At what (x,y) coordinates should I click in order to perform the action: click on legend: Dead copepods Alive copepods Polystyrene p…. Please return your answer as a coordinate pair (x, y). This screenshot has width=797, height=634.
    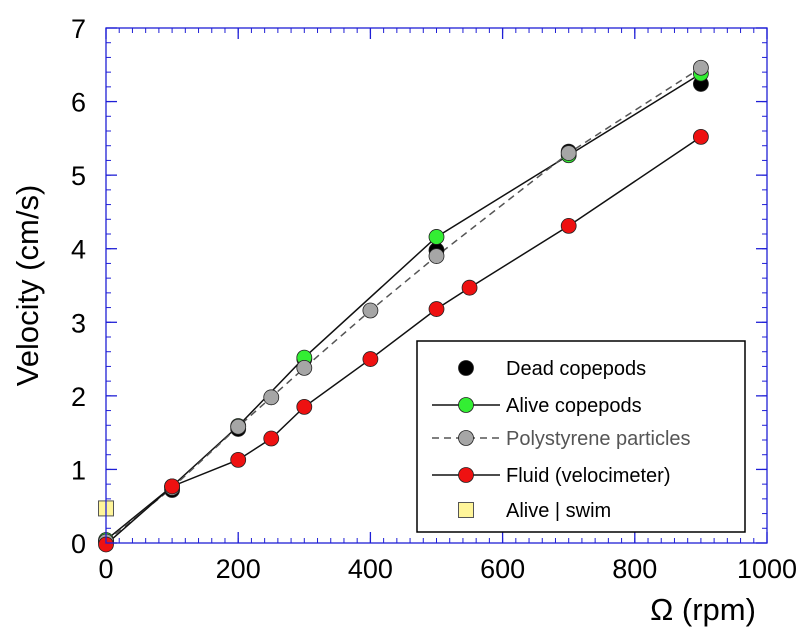
    Looking at the image, I should click on (581, 436).